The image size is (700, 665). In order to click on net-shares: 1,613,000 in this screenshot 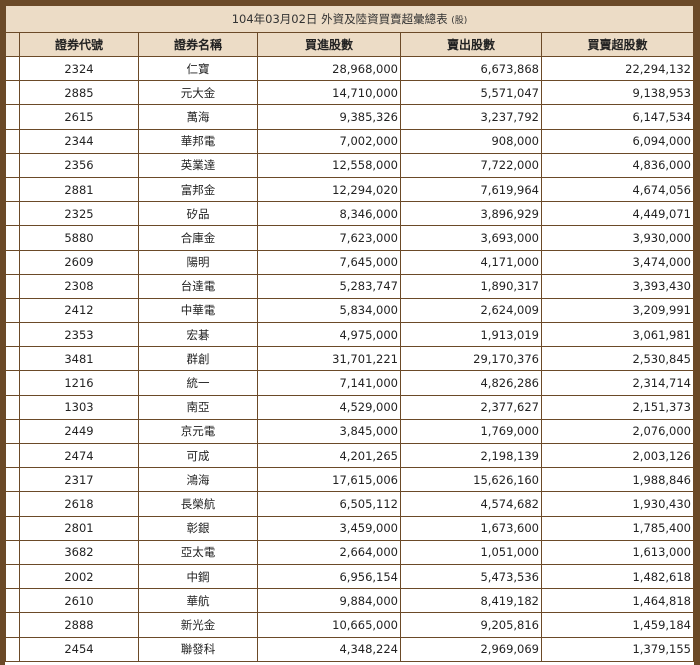, I will do `click(617, 552)`.